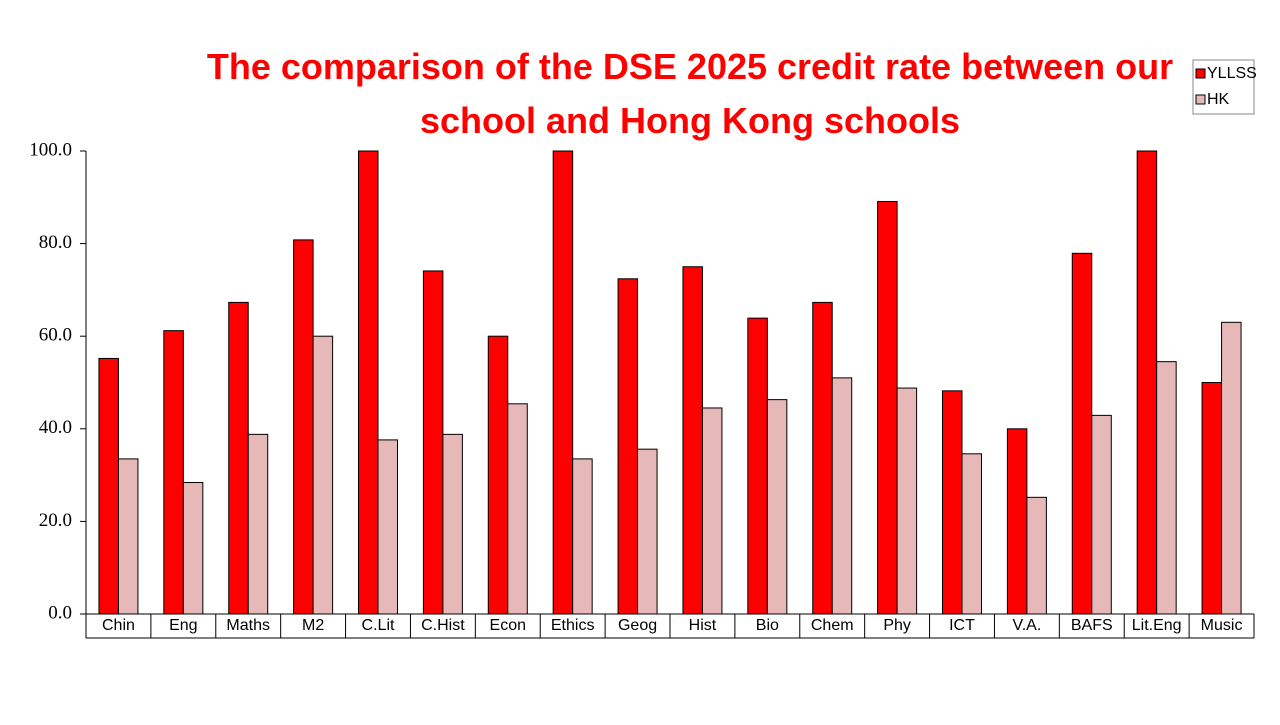 The height and width of the screenshot is (725, 1280). I want to click on y-tick-label: 100.0, so click(50, 149).